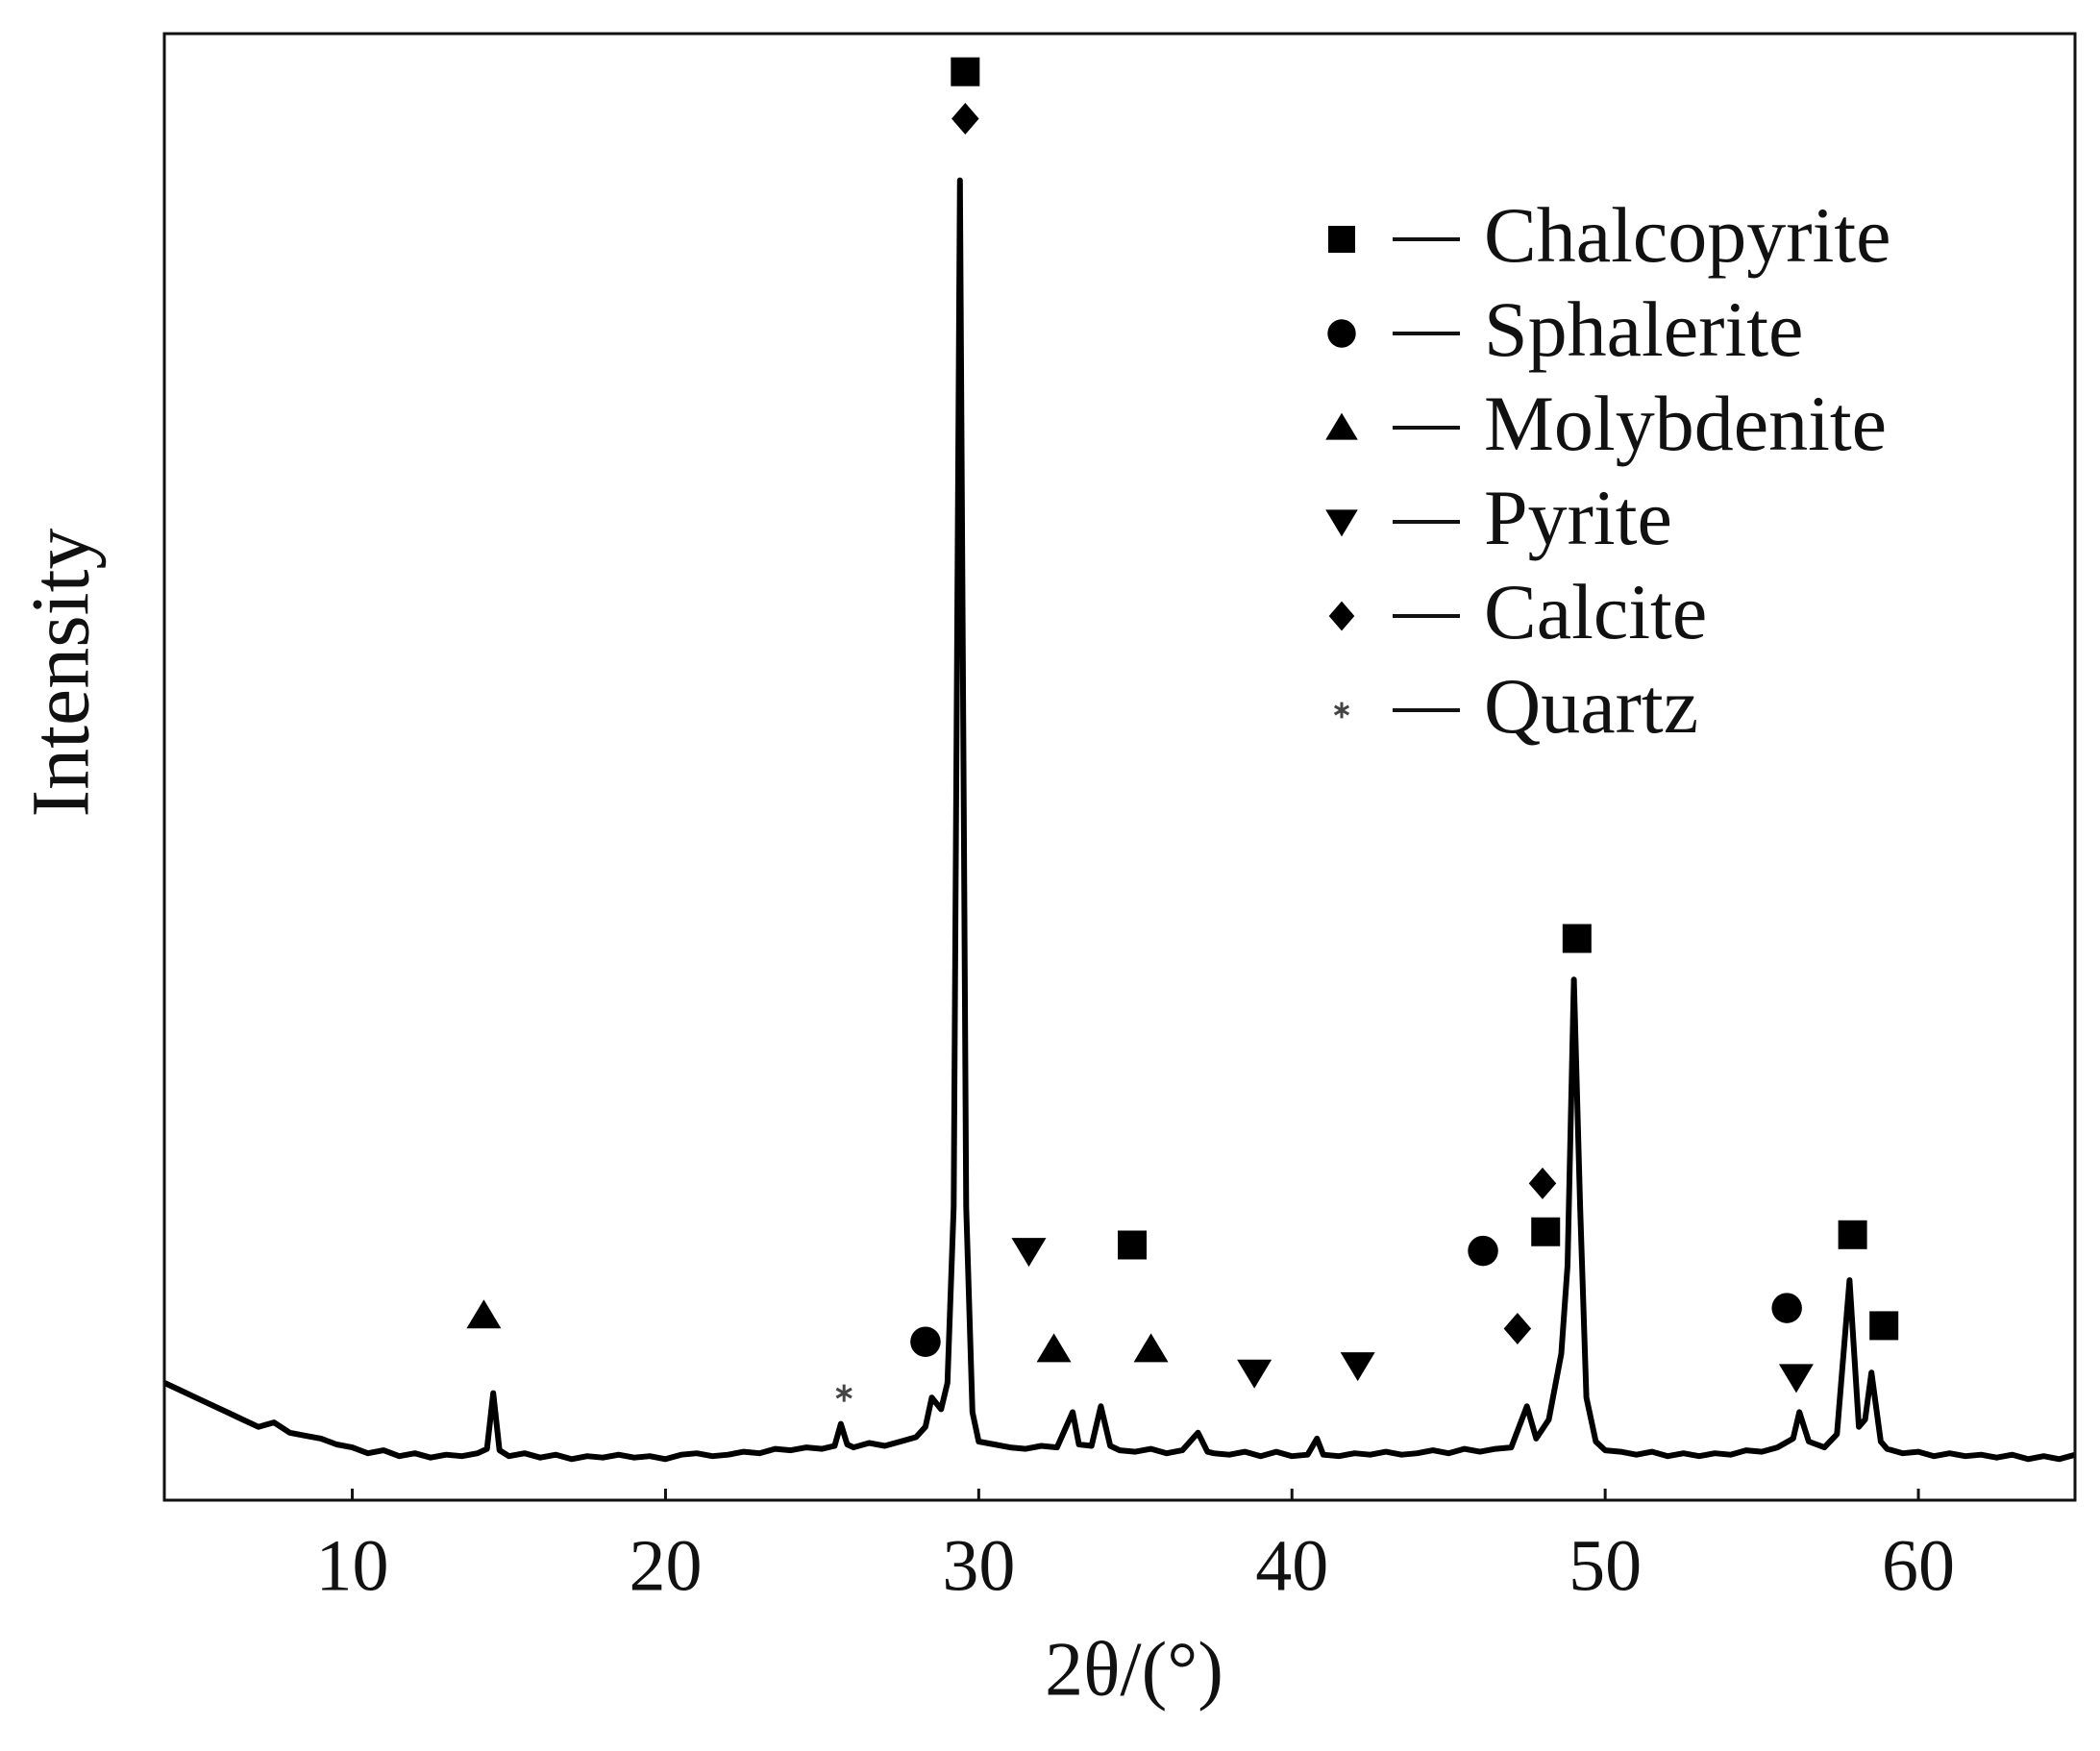 The width and height of the screenshot is (2100, 1751). Describe the element at coordinates (1596, 612) in the screenshot. I see `legend-label: Calcite` at that location.